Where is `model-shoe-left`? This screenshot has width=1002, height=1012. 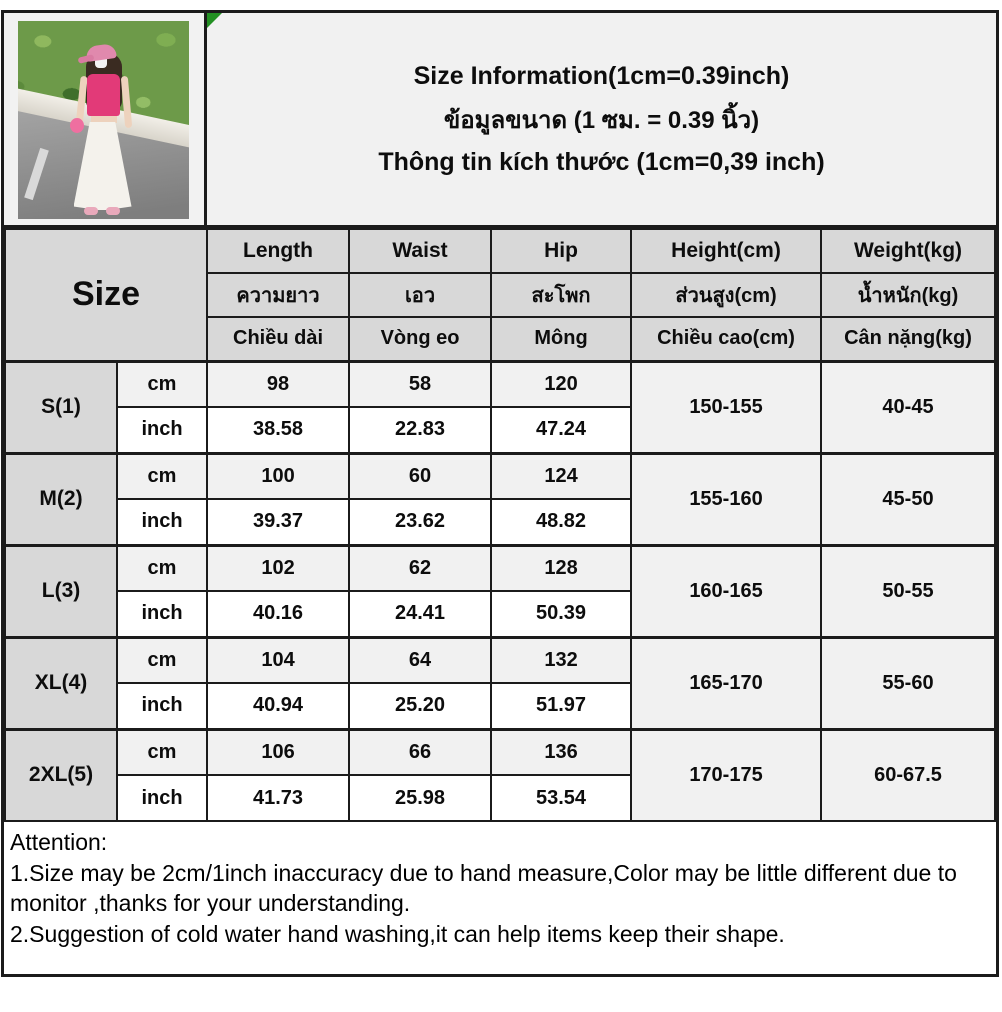 model-shoe-left is located at coordinates (90, 211).